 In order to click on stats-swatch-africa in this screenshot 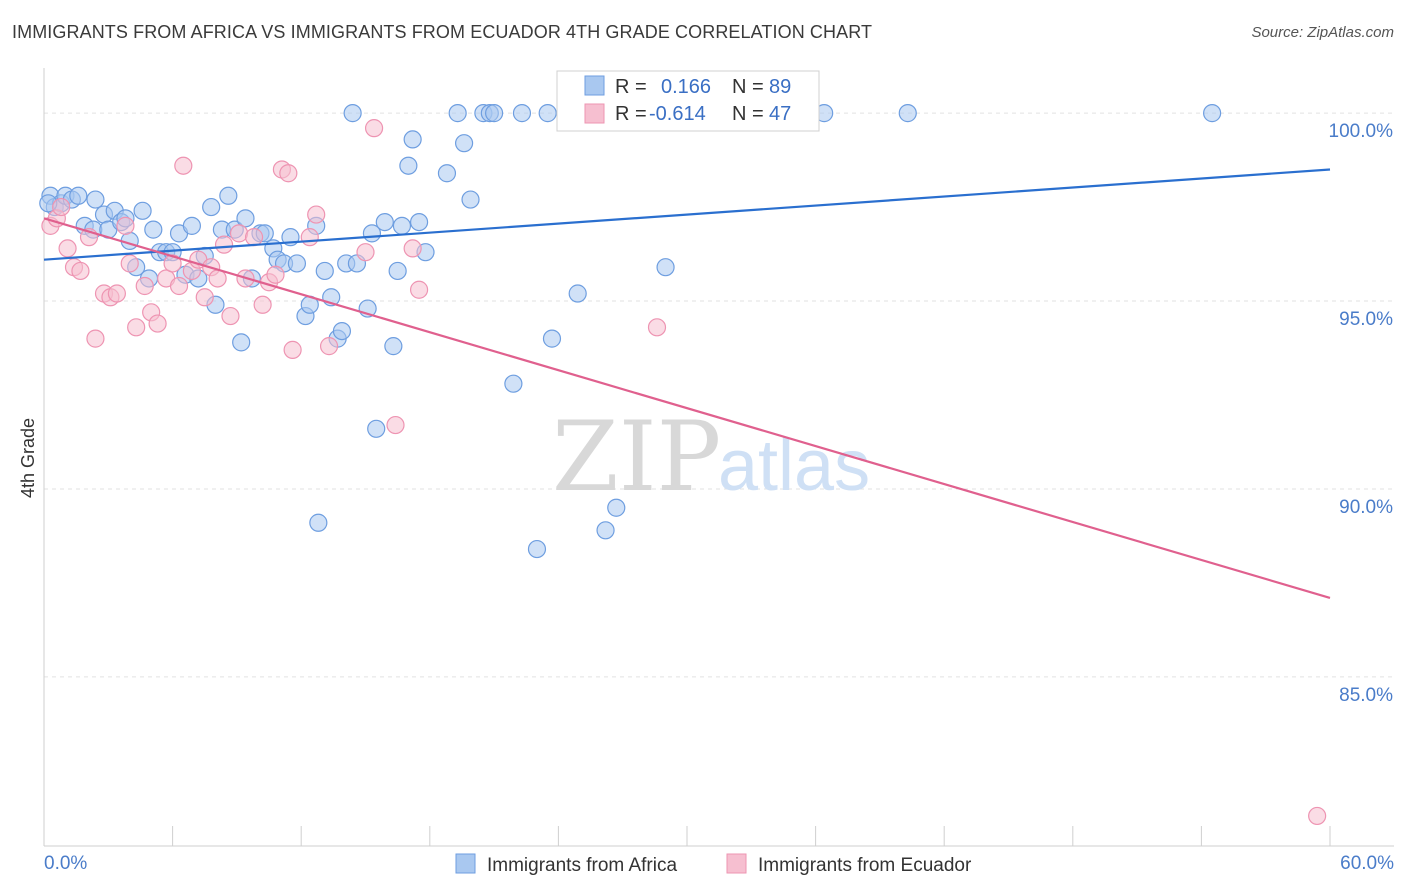, I will do `click(594, 85)`.